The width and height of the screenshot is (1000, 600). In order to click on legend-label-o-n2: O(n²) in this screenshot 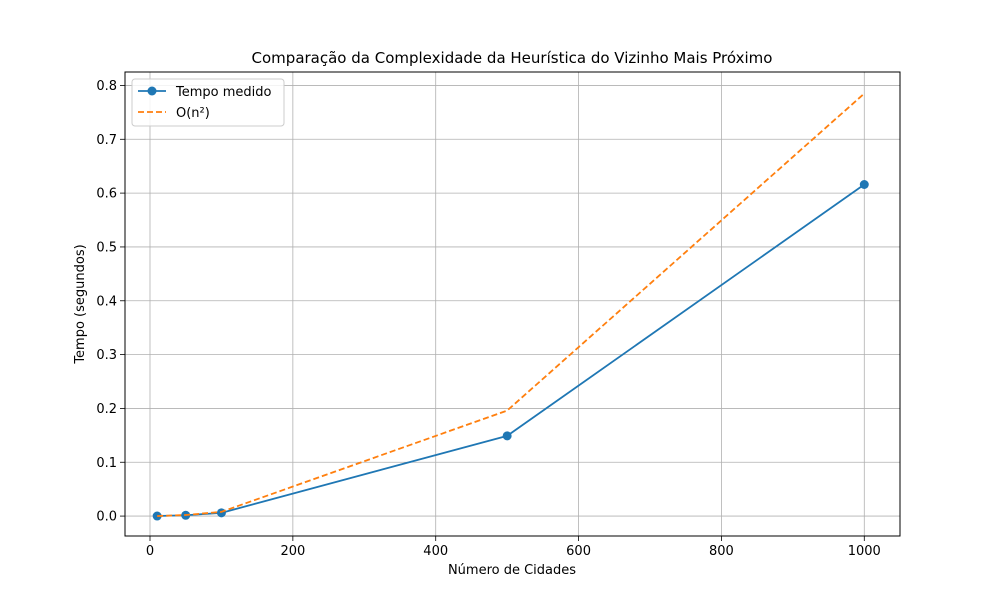, I will do `click(193, 113)`.